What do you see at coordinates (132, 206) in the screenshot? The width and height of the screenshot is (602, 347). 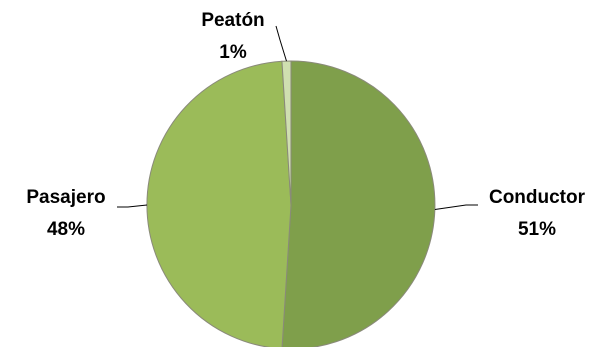 I see `leader-line-pasajero` at bounding box center [132, 206].